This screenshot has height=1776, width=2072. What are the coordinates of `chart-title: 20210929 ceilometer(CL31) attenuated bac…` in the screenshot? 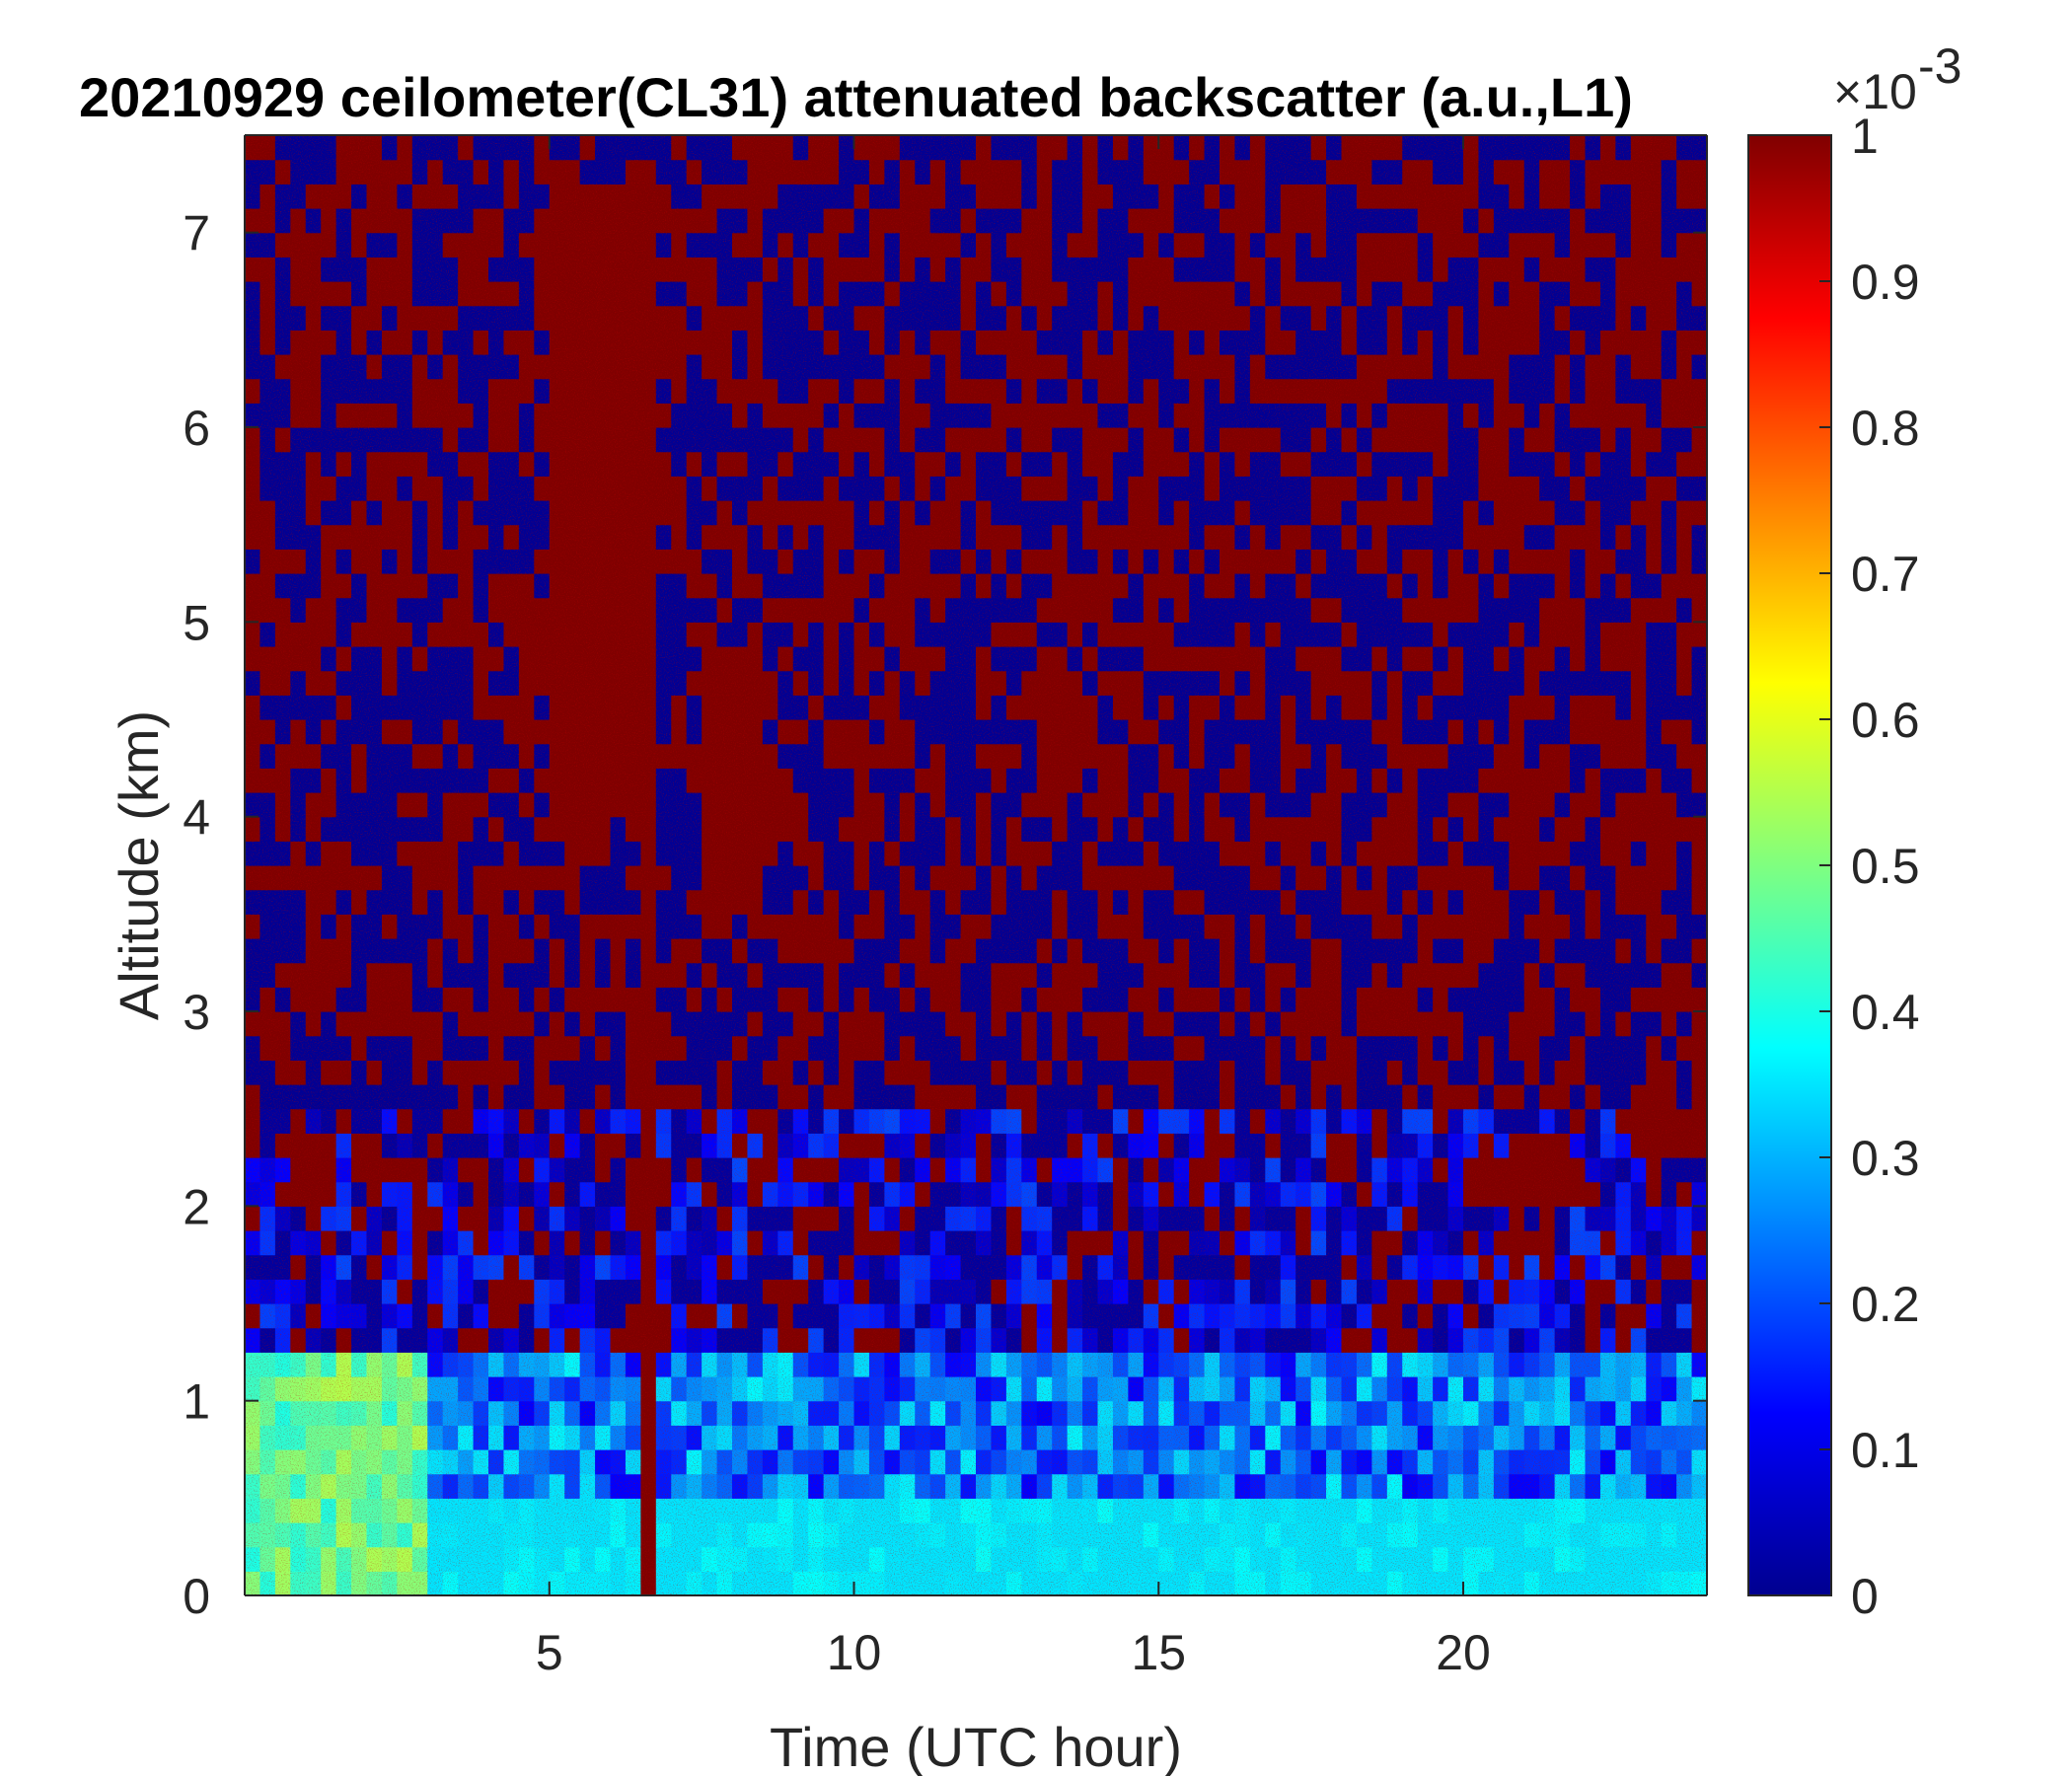 It's located at (856, 97).